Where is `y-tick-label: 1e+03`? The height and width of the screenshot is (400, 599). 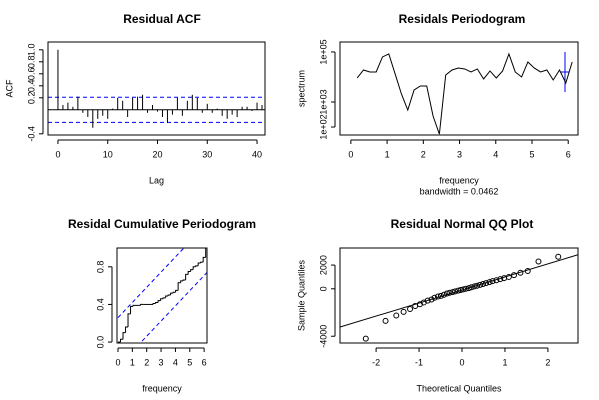 y-tick-label: 1e+03 is located at coordinates (323, 101).